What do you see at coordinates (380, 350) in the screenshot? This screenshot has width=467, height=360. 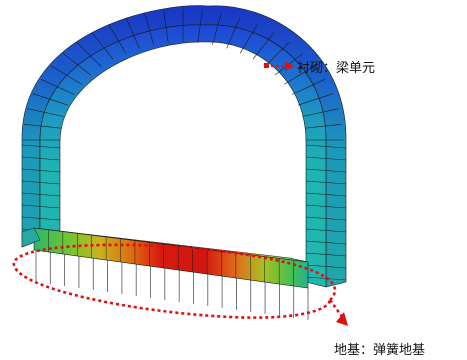 I see `foundation-label: 地基：弹簧地基` at bounding box center [380, 350].